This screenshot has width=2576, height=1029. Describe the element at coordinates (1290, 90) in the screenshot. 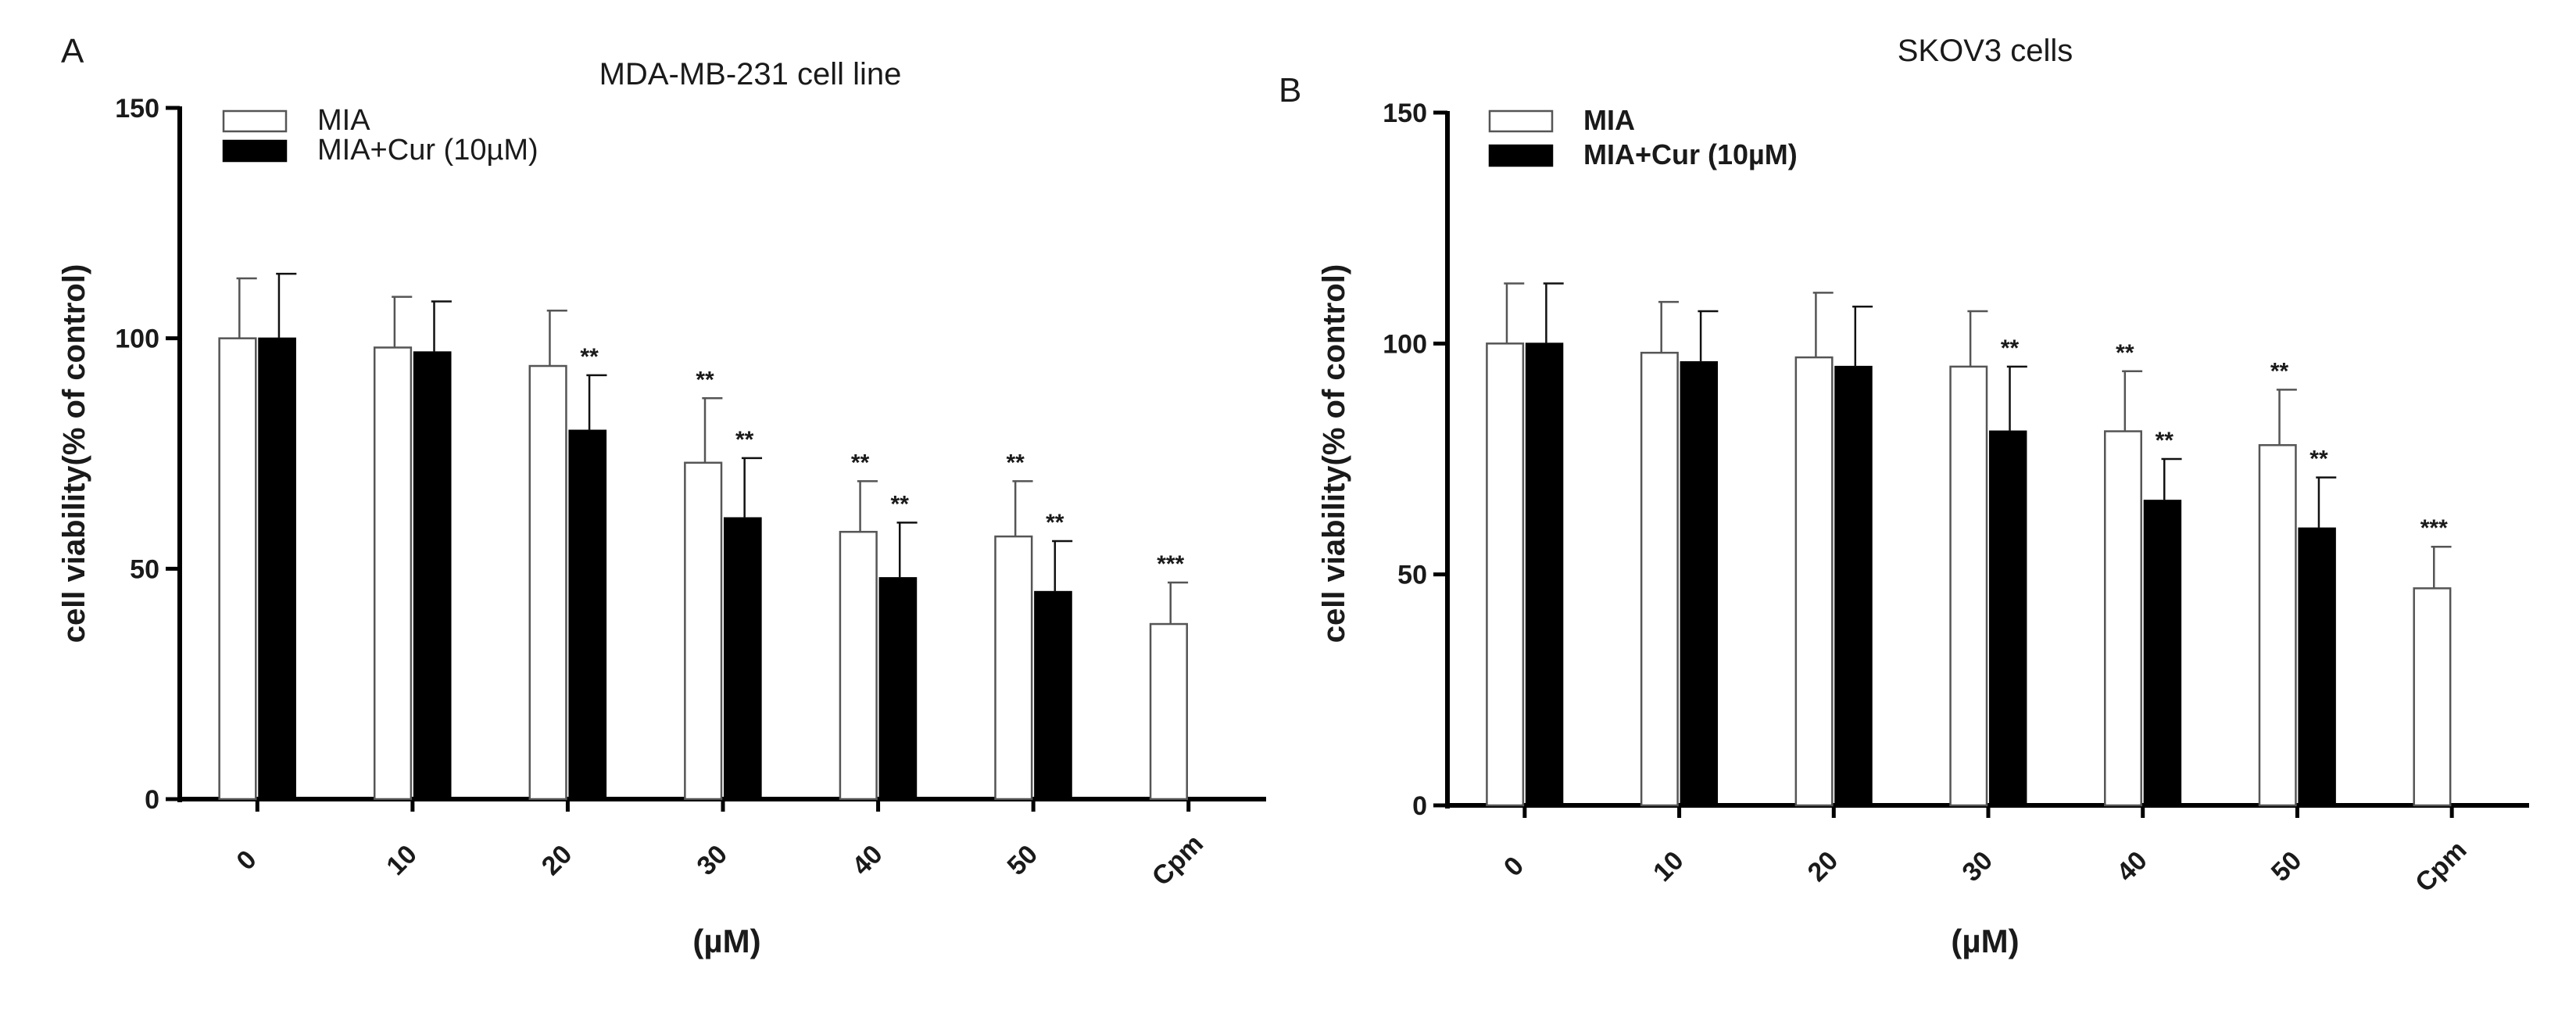

I see `panel-letter: B` at that location.